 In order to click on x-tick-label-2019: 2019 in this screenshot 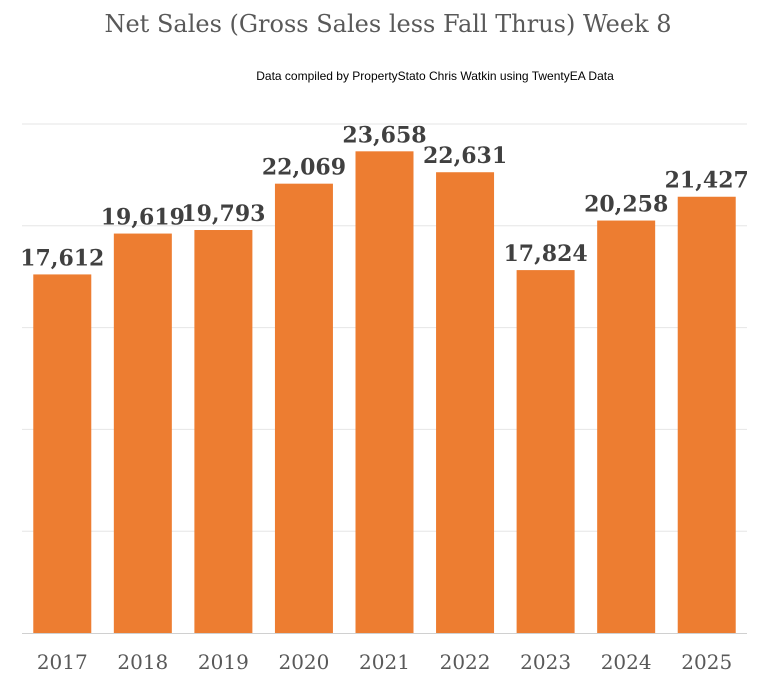, I will do `click(223, 662)`.